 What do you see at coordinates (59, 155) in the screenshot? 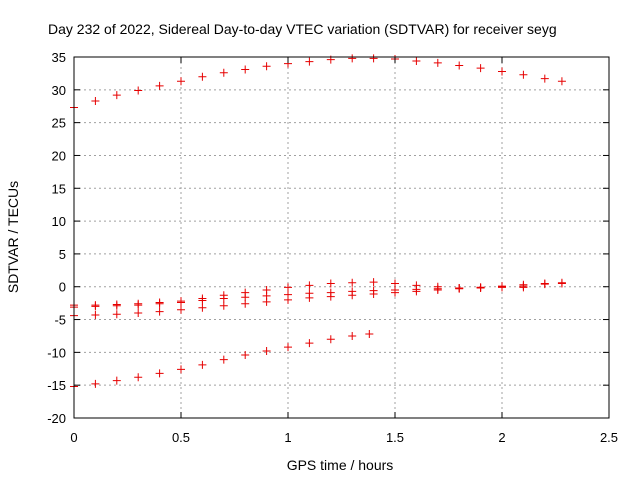
I see `y-tick-label: 20` at bounding box center [59, 155].